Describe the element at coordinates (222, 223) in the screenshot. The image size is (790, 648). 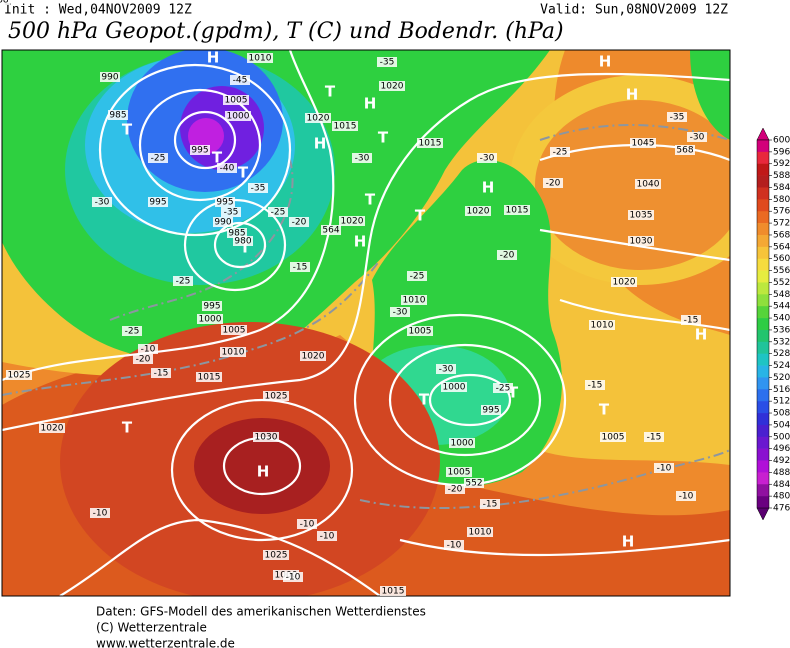
I see `contour-label: 990` at that location.